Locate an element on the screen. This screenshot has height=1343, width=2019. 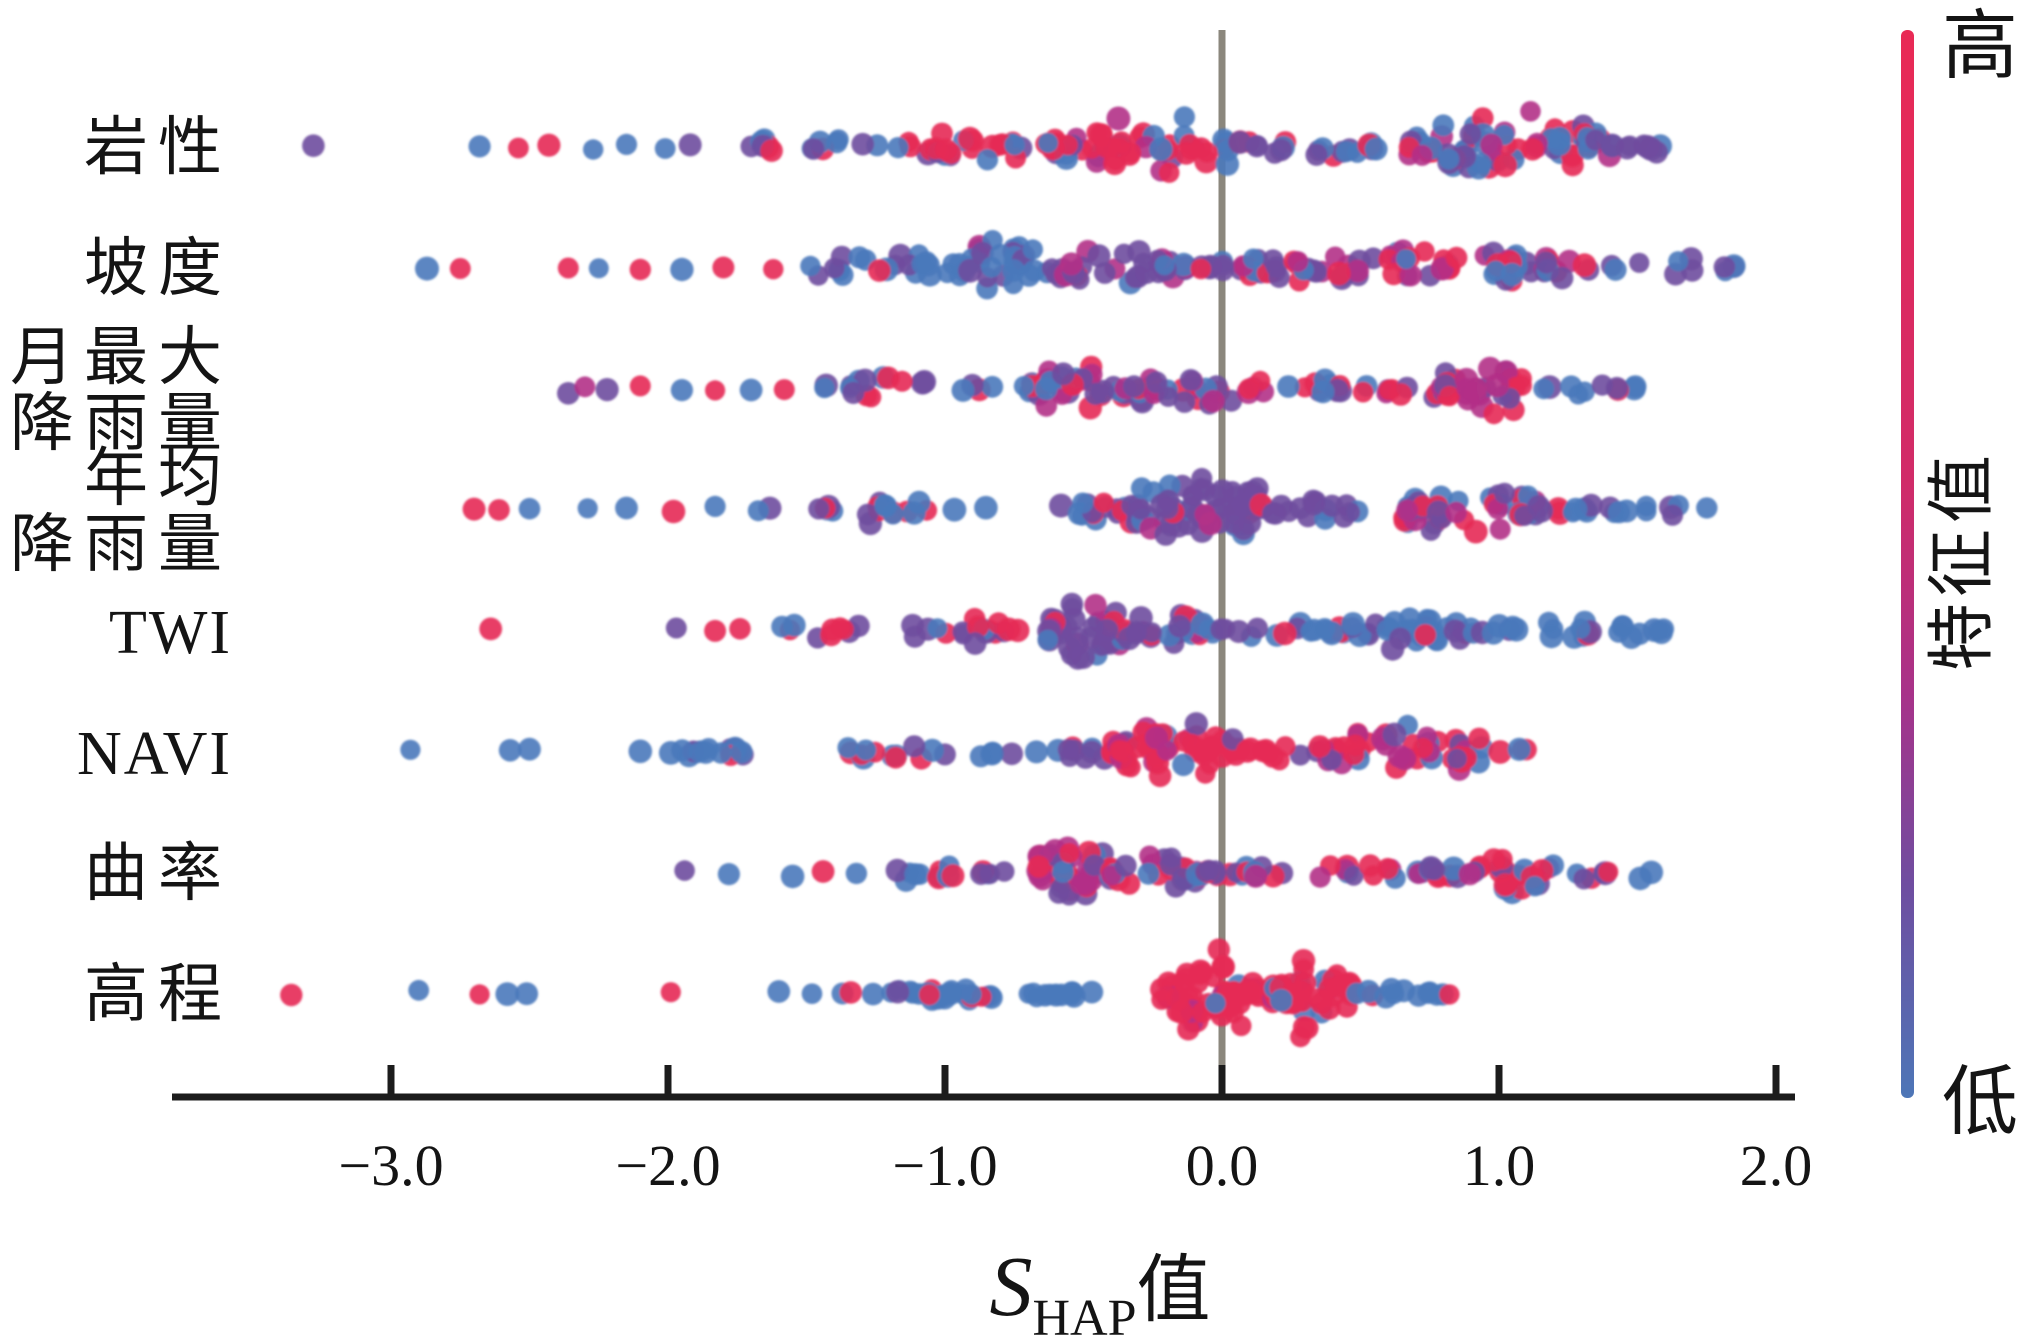
feature-label-max-monthly-rainfall: 月最大降雨量 is located at coordinates (121, 390).